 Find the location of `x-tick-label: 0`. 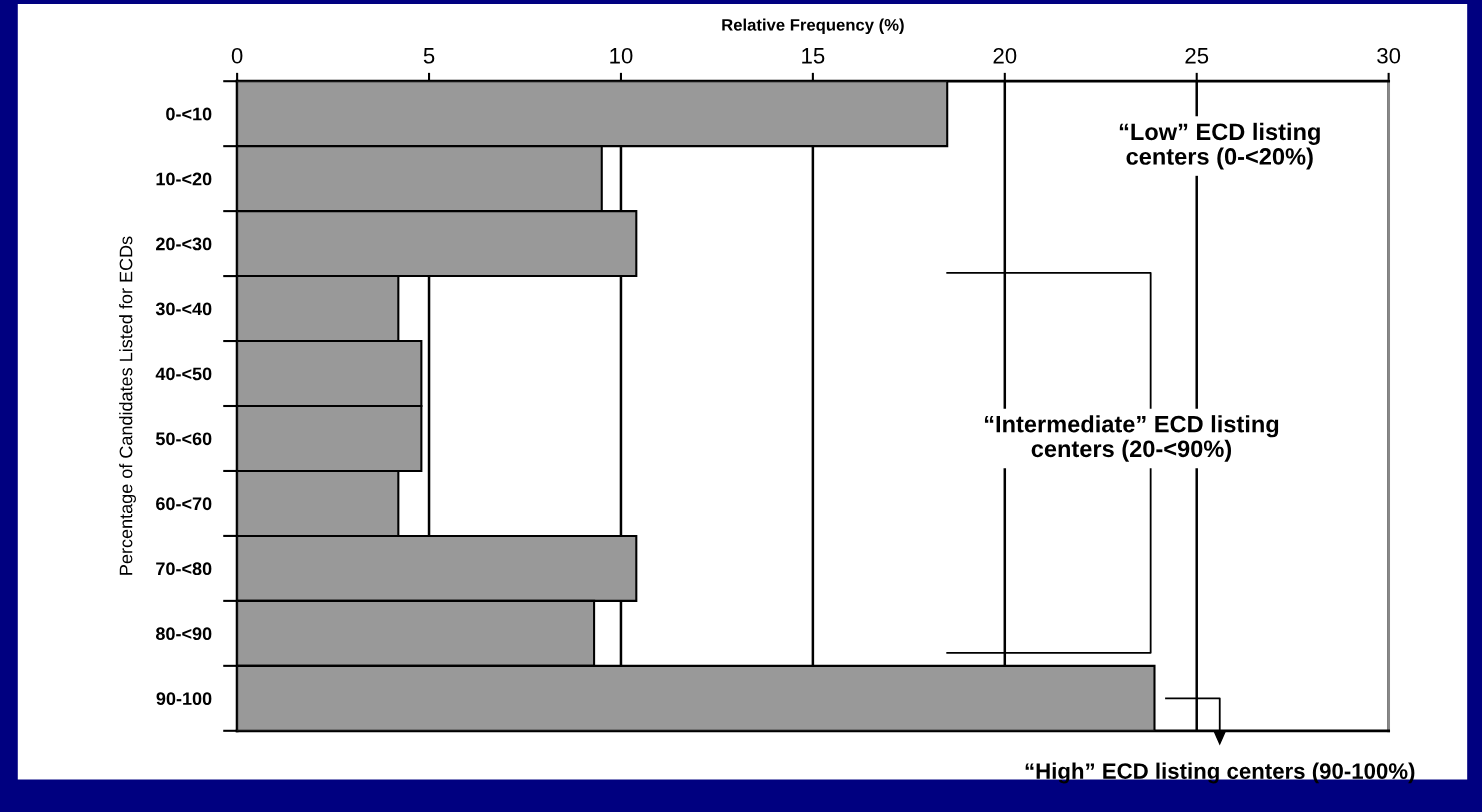

x-tick-label: 0 is located at coordinates (237, 55).